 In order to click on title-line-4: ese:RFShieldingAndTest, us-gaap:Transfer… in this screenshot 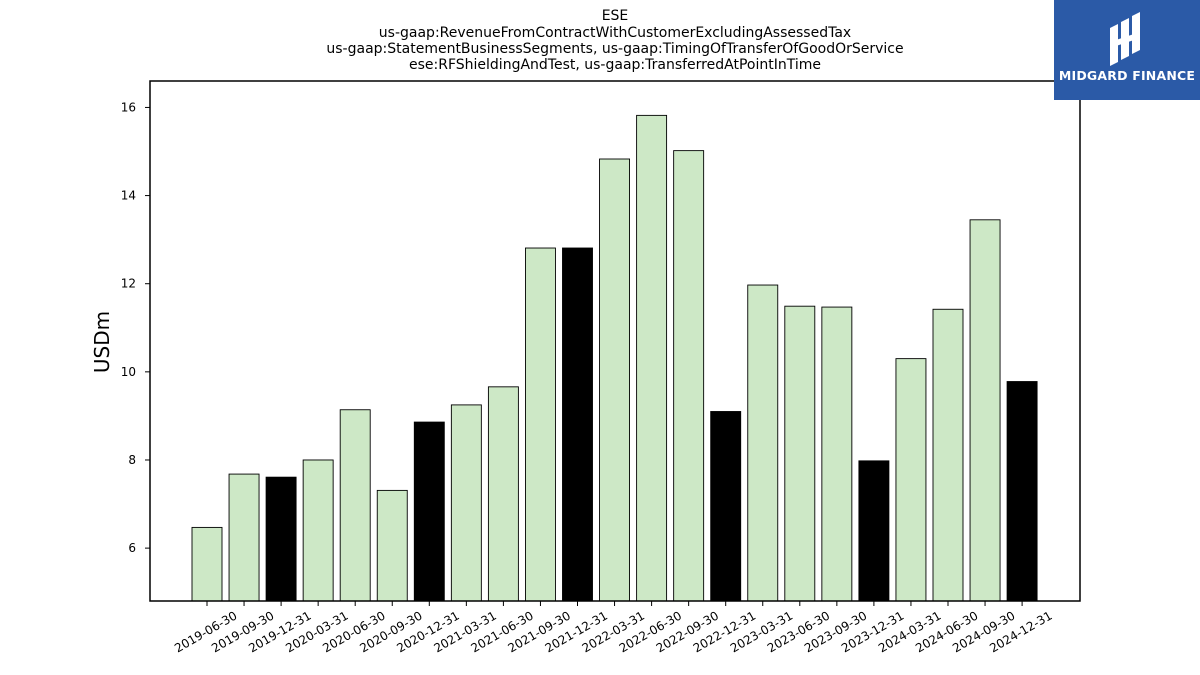, I will do `click(615, 65)`.